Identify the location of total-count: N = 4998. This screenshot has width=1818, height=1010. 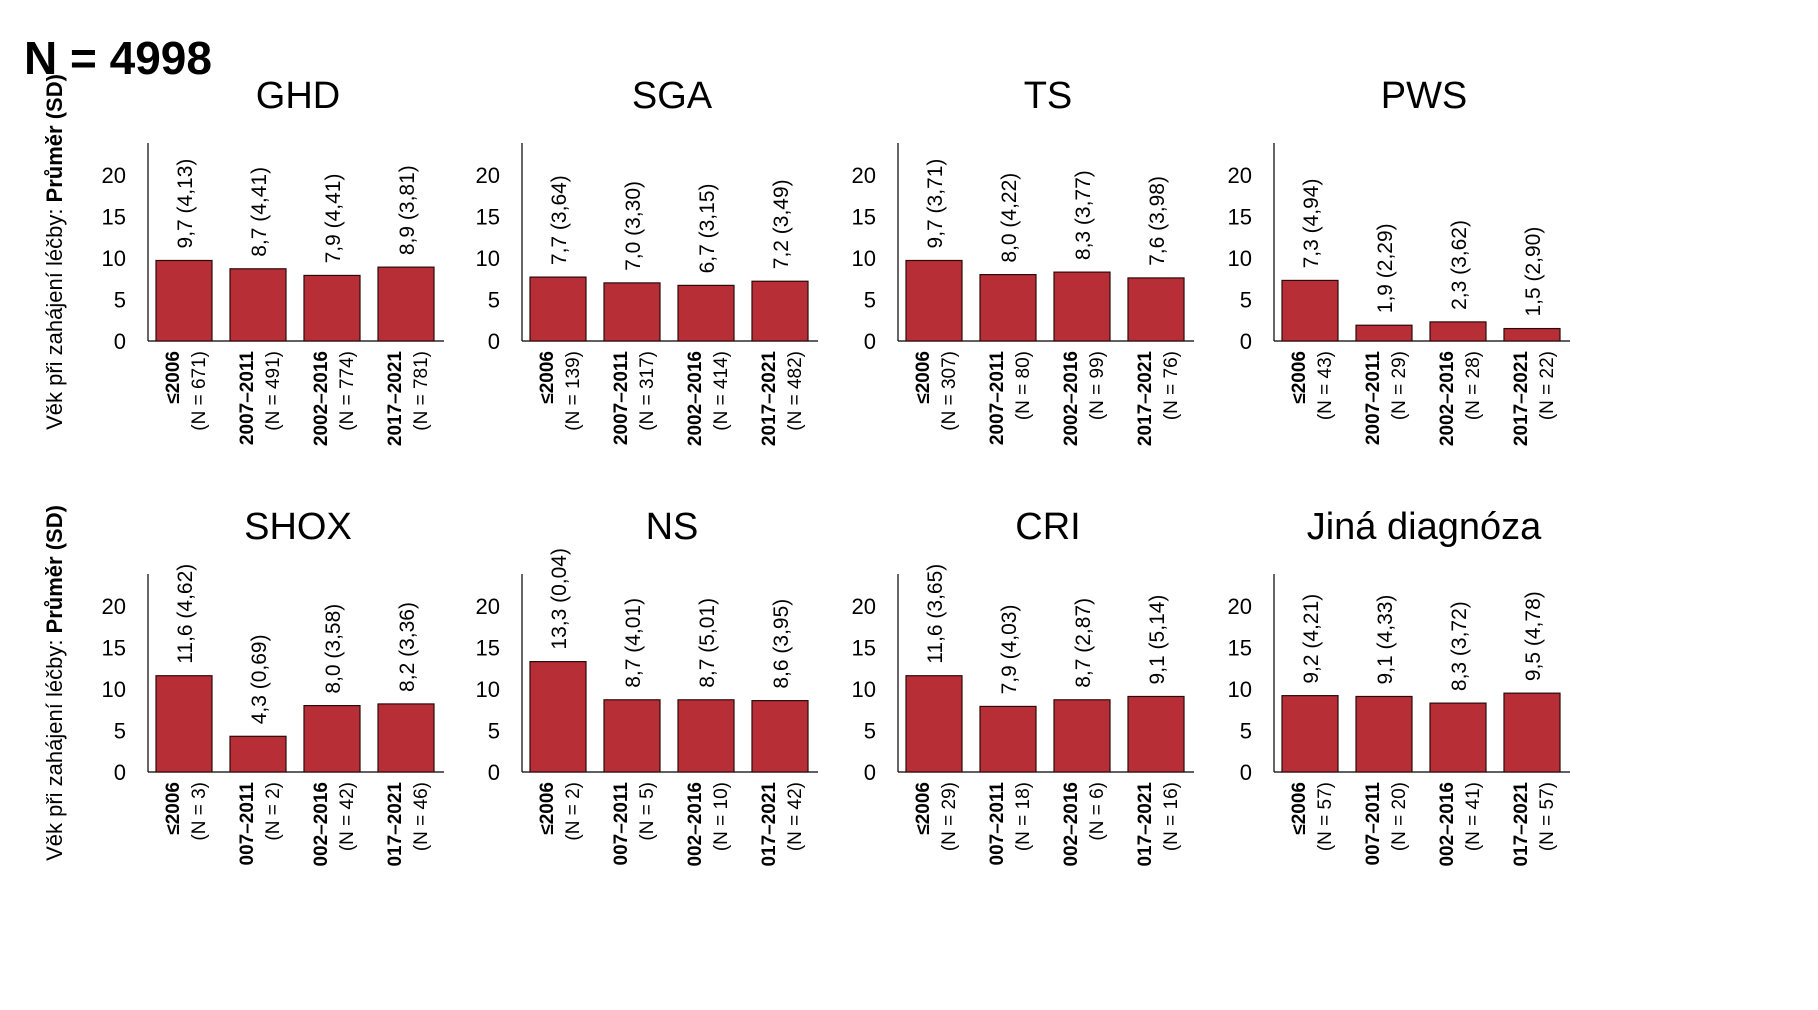
(118, 58).